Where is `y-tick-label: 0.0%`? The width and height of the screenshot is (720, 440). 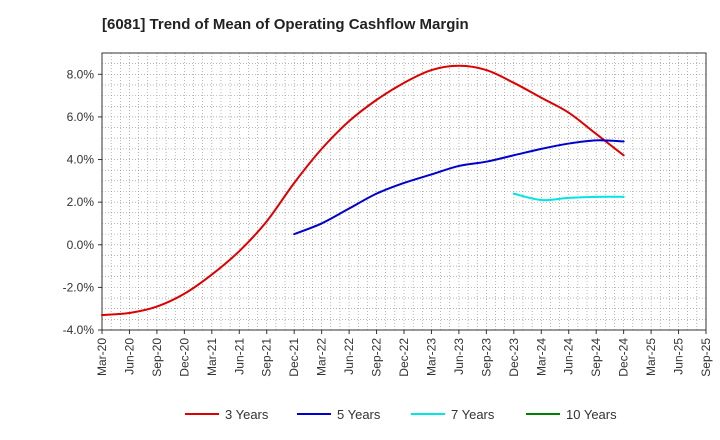
y-tick-label: 0.0% is located at coordinates (81, 245).